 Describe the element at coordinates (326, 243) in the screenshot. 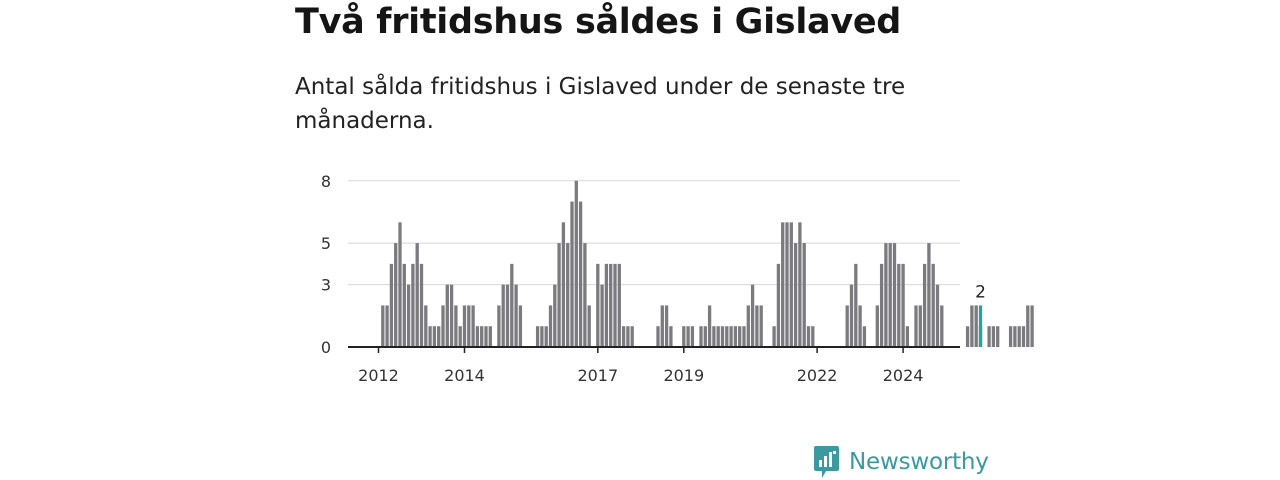

I see `y-tick-label: 5` at that location.